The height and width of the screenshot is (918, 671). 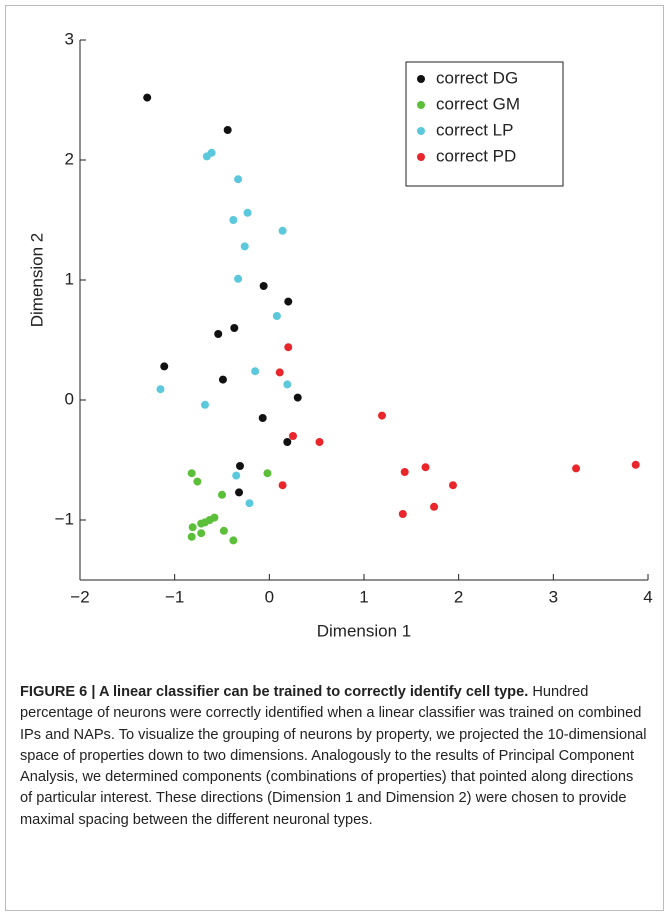 What do you see at coordinates (69, 398) in the screenshot?
I see `y-tick-label: 0` at bounding box center [69, 398].